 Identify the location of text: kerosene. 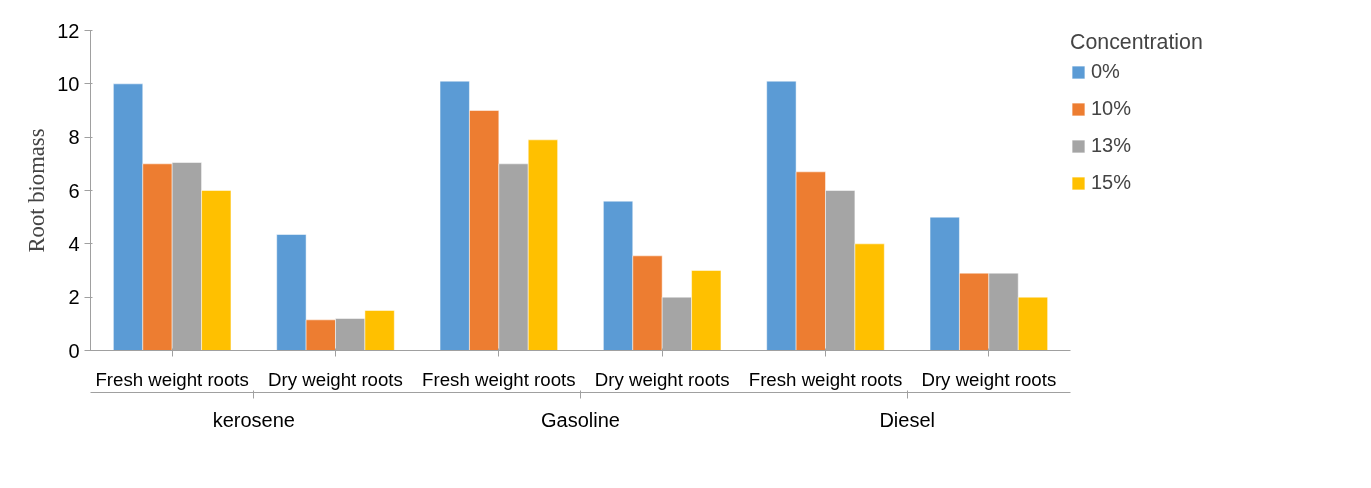
(253, 419).